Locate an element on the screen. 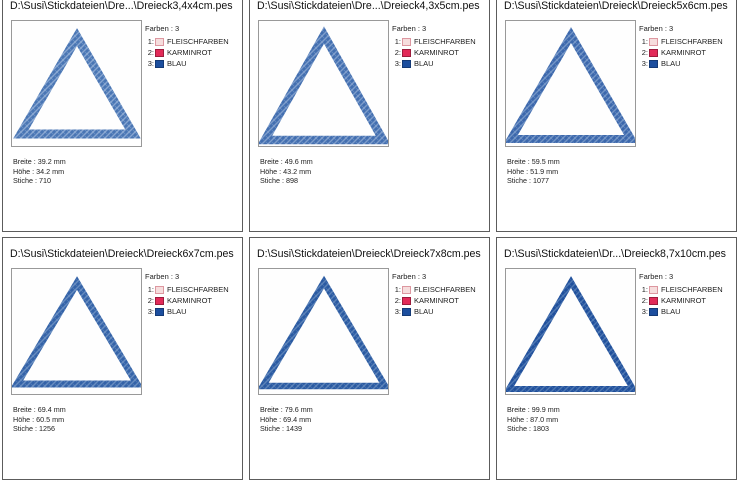 This screenshot has width=741, height=480. height-info: Höhe : 60.5 mm is located at coordinates (39, 419).